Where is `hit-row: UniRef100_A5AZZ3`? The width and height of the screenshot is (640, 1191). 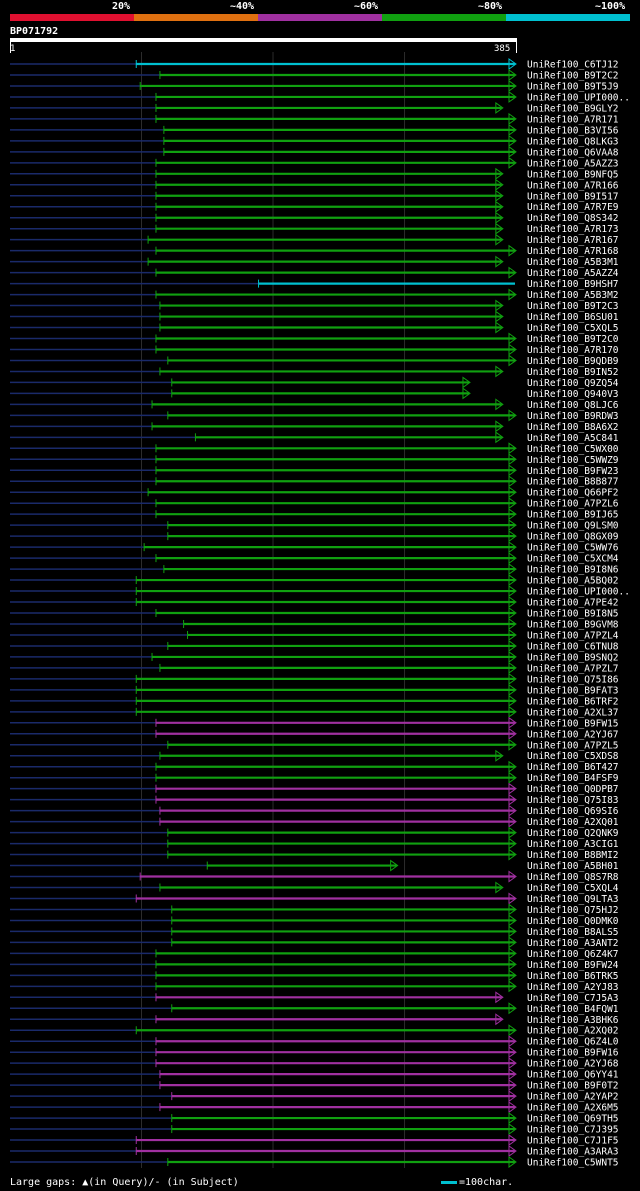
hit-row: UniRef100_A5AZZ3 is located at coordinates (314, 163).